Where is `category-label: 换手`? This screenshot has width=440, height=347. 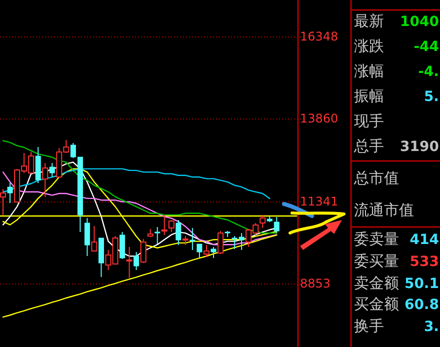 category-label: 换手 is located at coordinates (369, 326).